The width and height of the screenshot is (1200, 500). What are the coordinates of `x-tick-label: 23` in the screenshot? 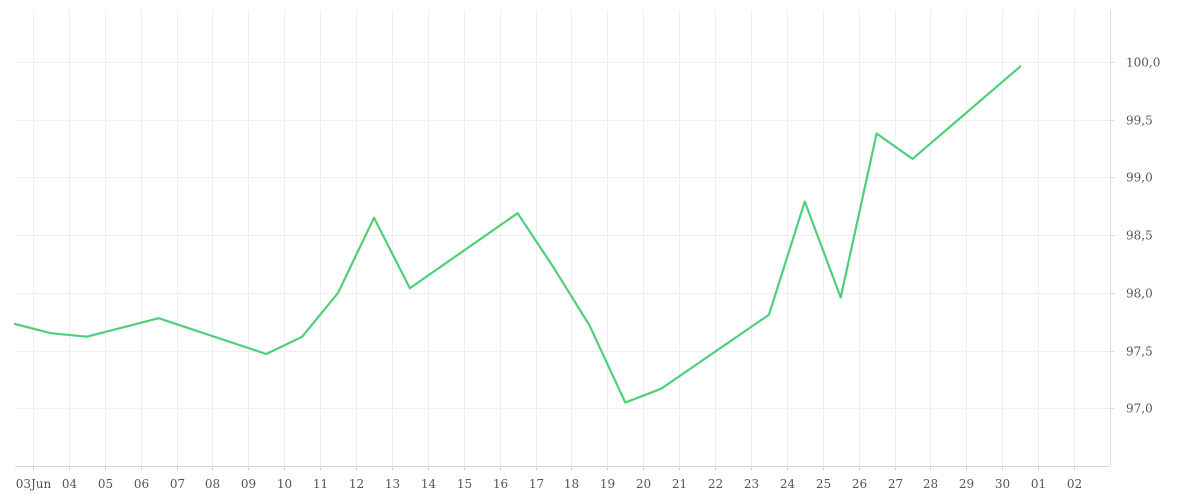 It's located at (751, 484).